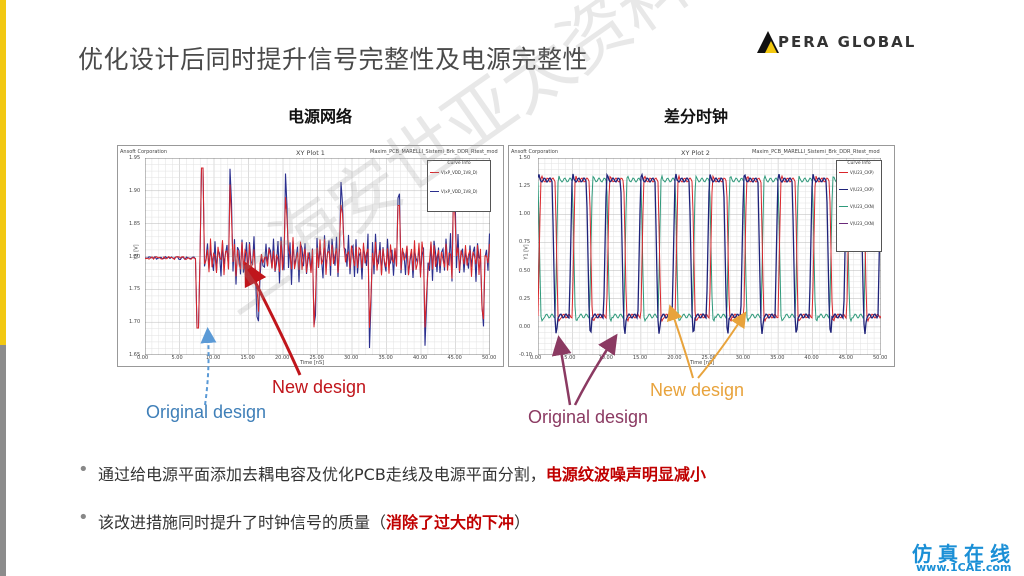  What do you see at coordinates (964, 567) in the screenshot?
I see `corner-watermark-url: www.1CAE.com` at bounding box center [964, 567].